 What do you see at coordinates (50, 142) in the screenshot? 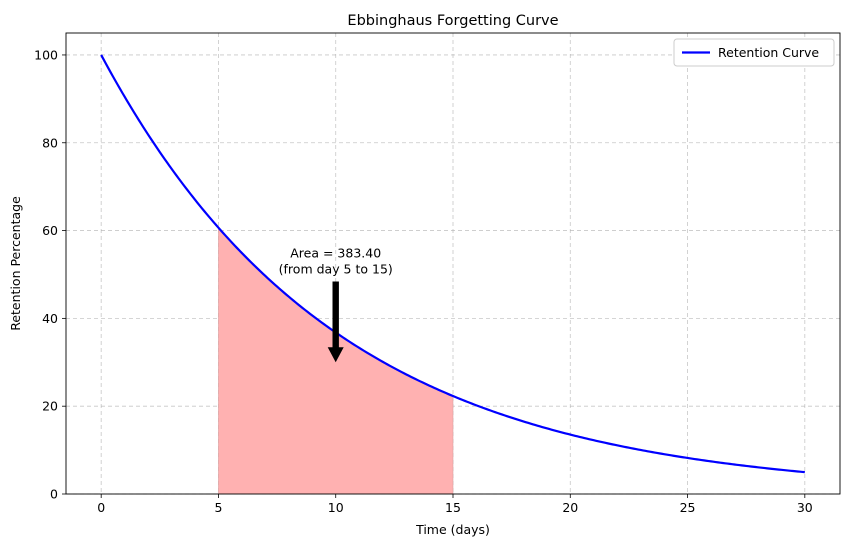
I see `y-tick-label: 80` at bounding box center [50, 142].